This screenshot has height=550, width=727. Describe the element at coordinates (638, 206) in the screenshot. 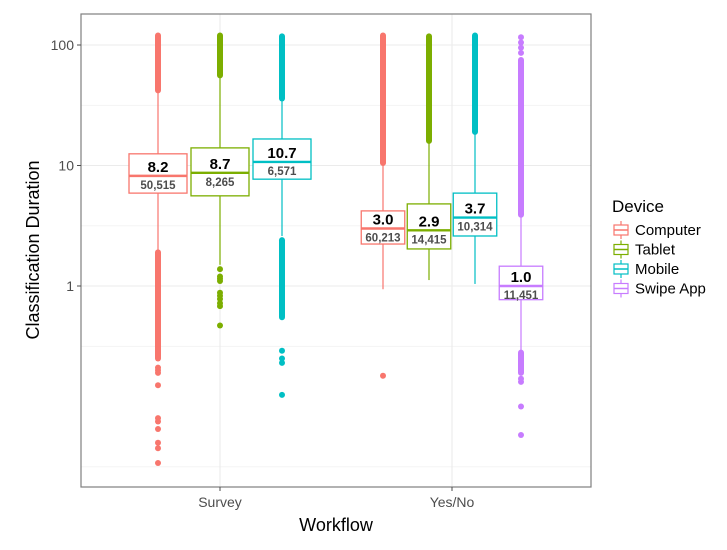

I see `legend-title: Device` at that location.